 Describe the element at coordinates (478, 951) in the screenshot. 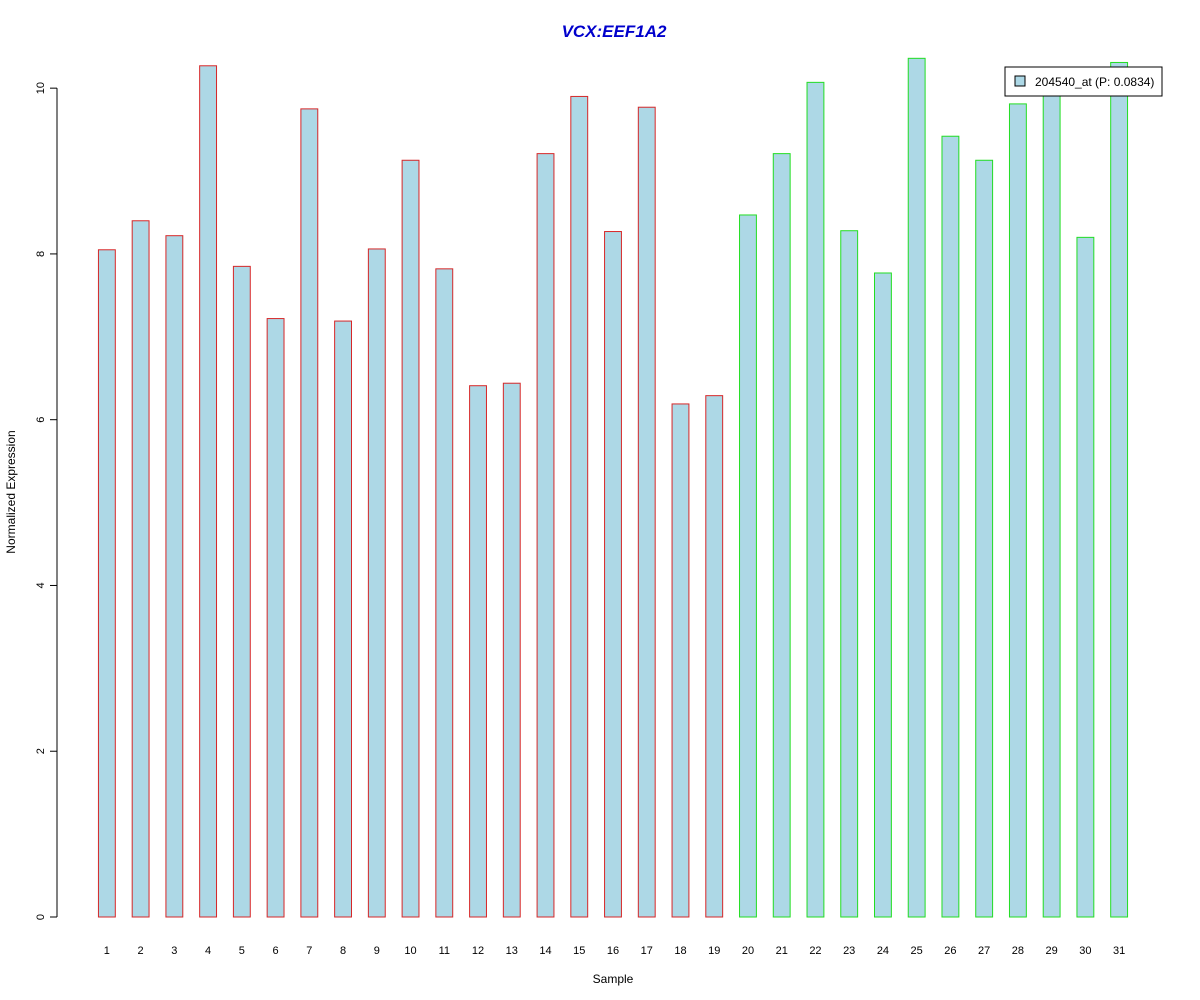

I see `x-tick-label: 12` at that location.